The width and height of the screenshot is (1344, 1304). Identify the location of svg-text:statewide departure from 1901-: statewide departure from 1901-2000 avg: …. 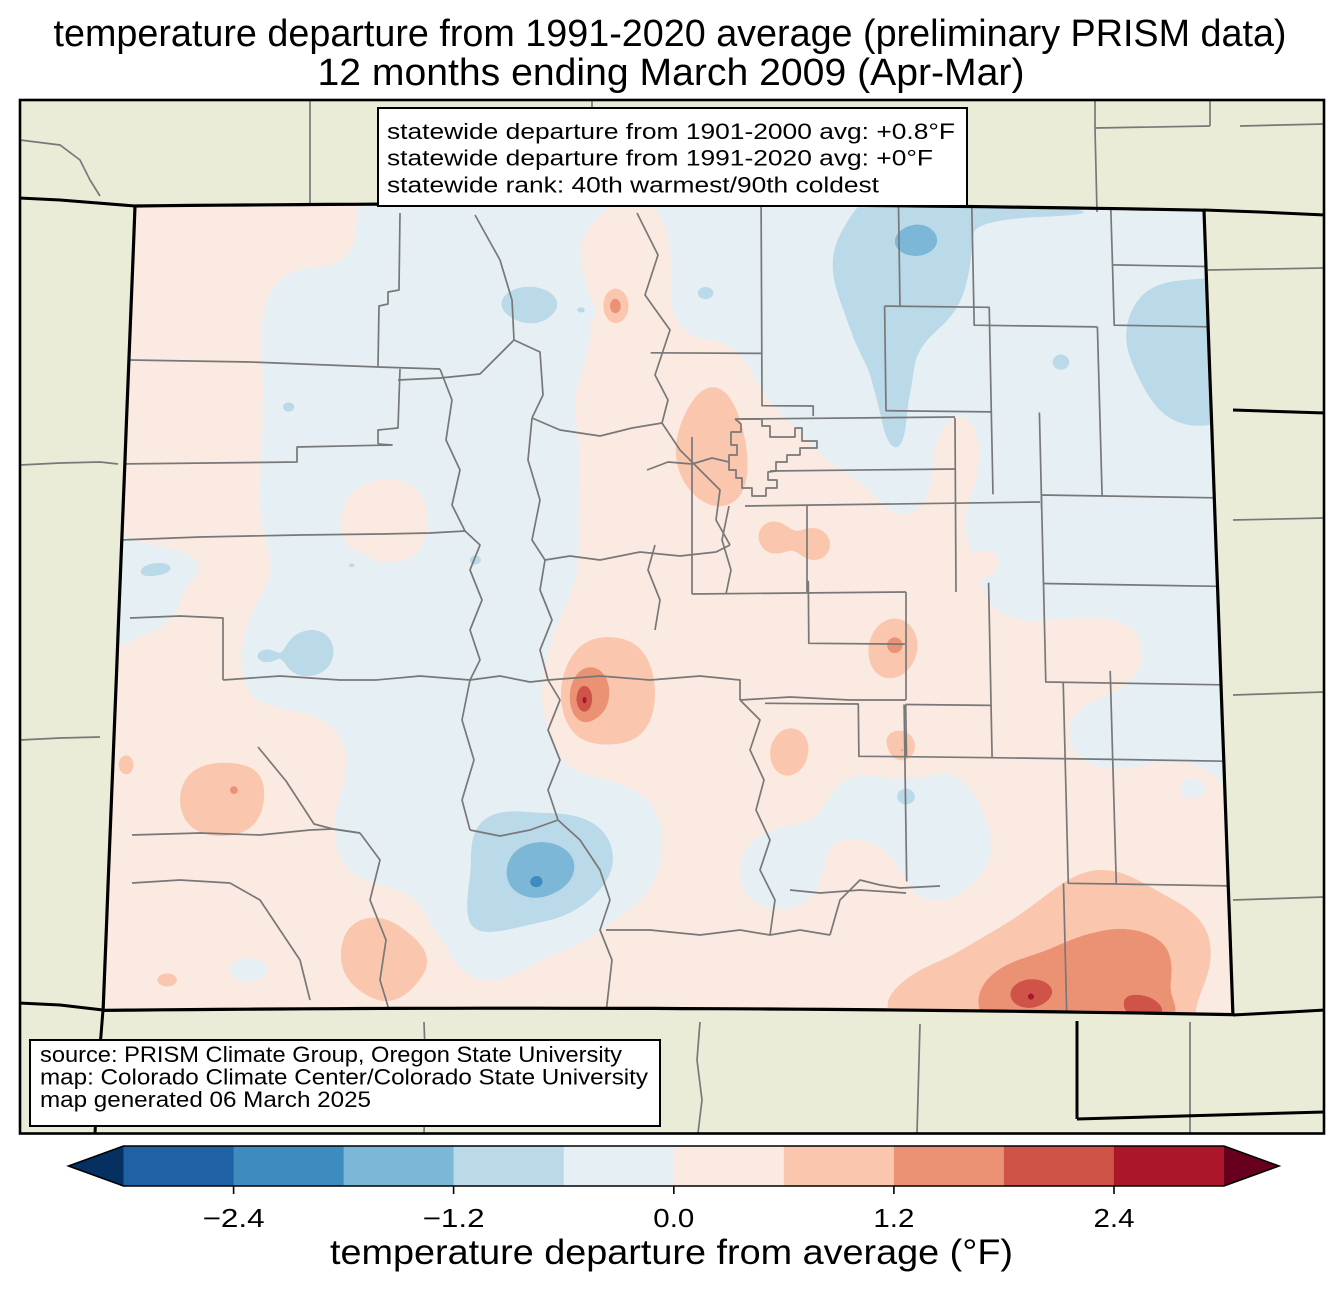
(671, 131).